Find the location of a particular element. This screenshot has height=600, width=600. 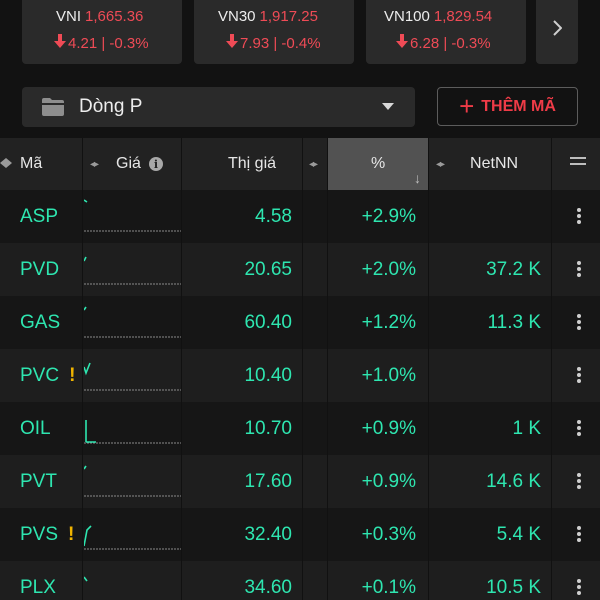

symbol-cell: ASP is located at coordinates (39, 216).